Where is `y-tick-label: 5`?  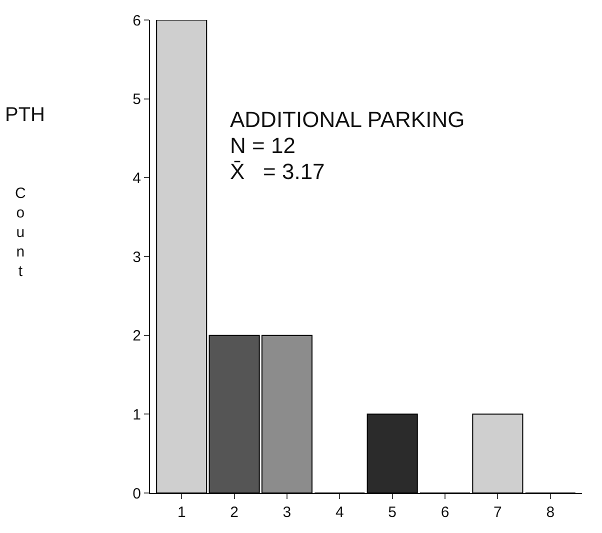
y-tick-label: 5 is located at coordinates (136, 99).